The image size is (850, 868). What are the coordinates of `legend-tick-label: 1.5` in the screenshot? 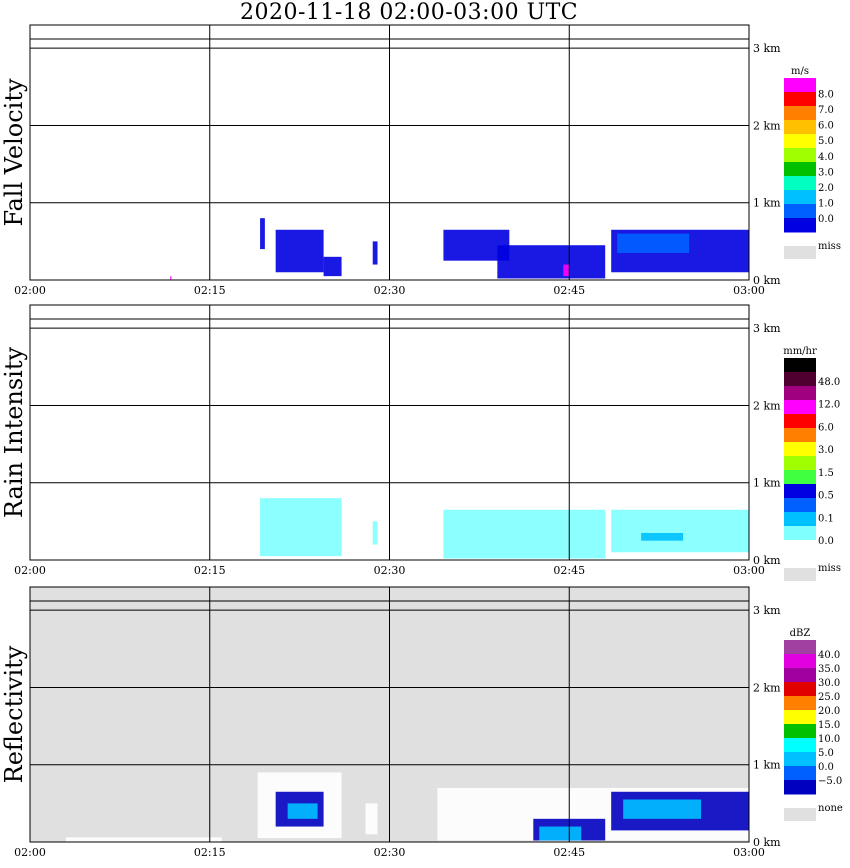 It's located at (826, 473).